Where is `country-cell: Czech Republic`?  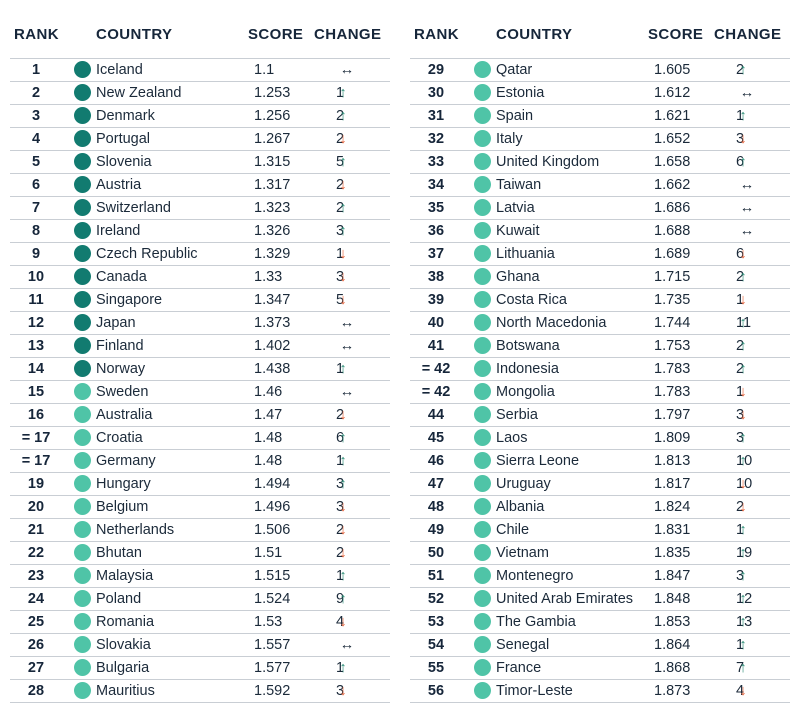
country-cell: Czech Republic is located at coordinates (147, 254).